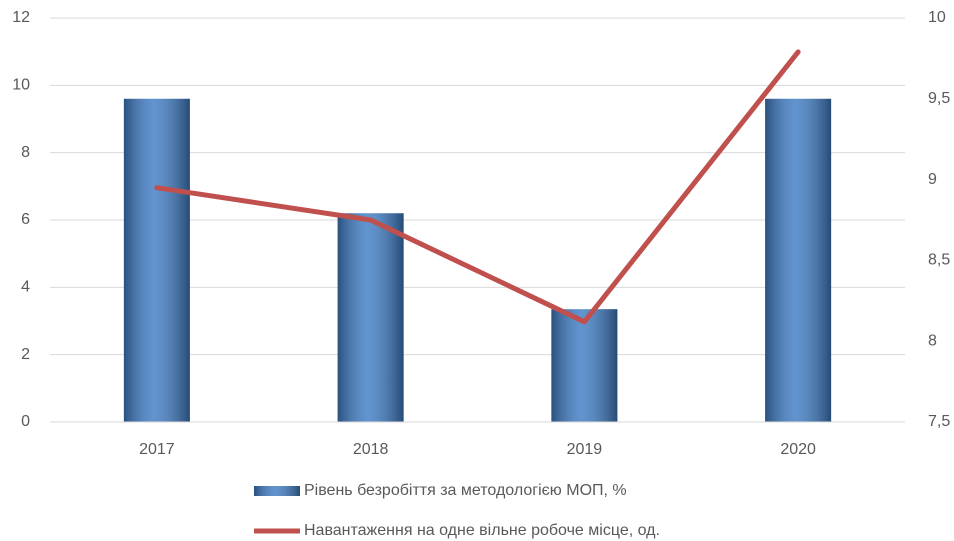  What do you see at coordinates (939, 260) in the screenshot?
I see `y2-tick-label: 8,5` at bounding box center [939, 260].